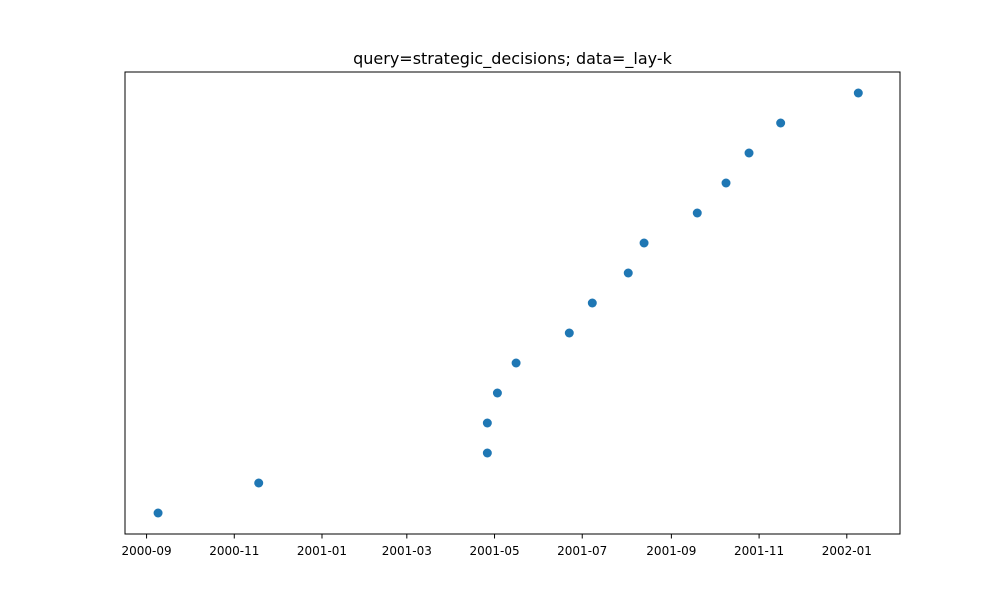  I want to click on x-tick-label: 2001-07, so click(582, 551).